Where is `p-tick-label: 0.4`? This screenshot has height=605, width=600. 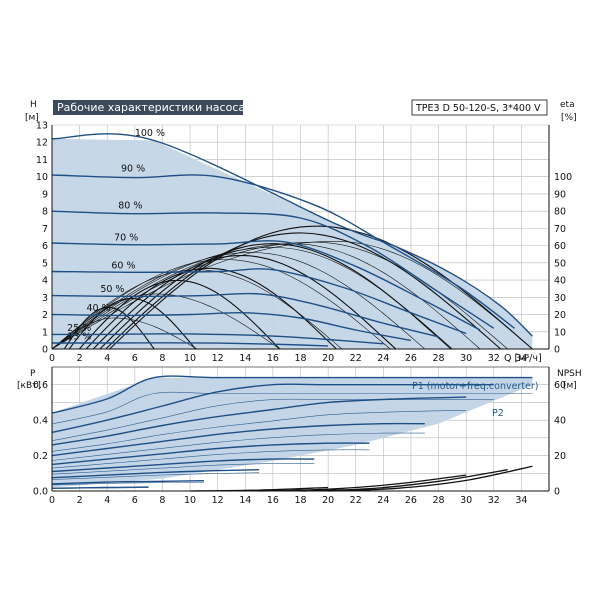 p-tick-label: 0.4 is located at coordinates (40, 421).